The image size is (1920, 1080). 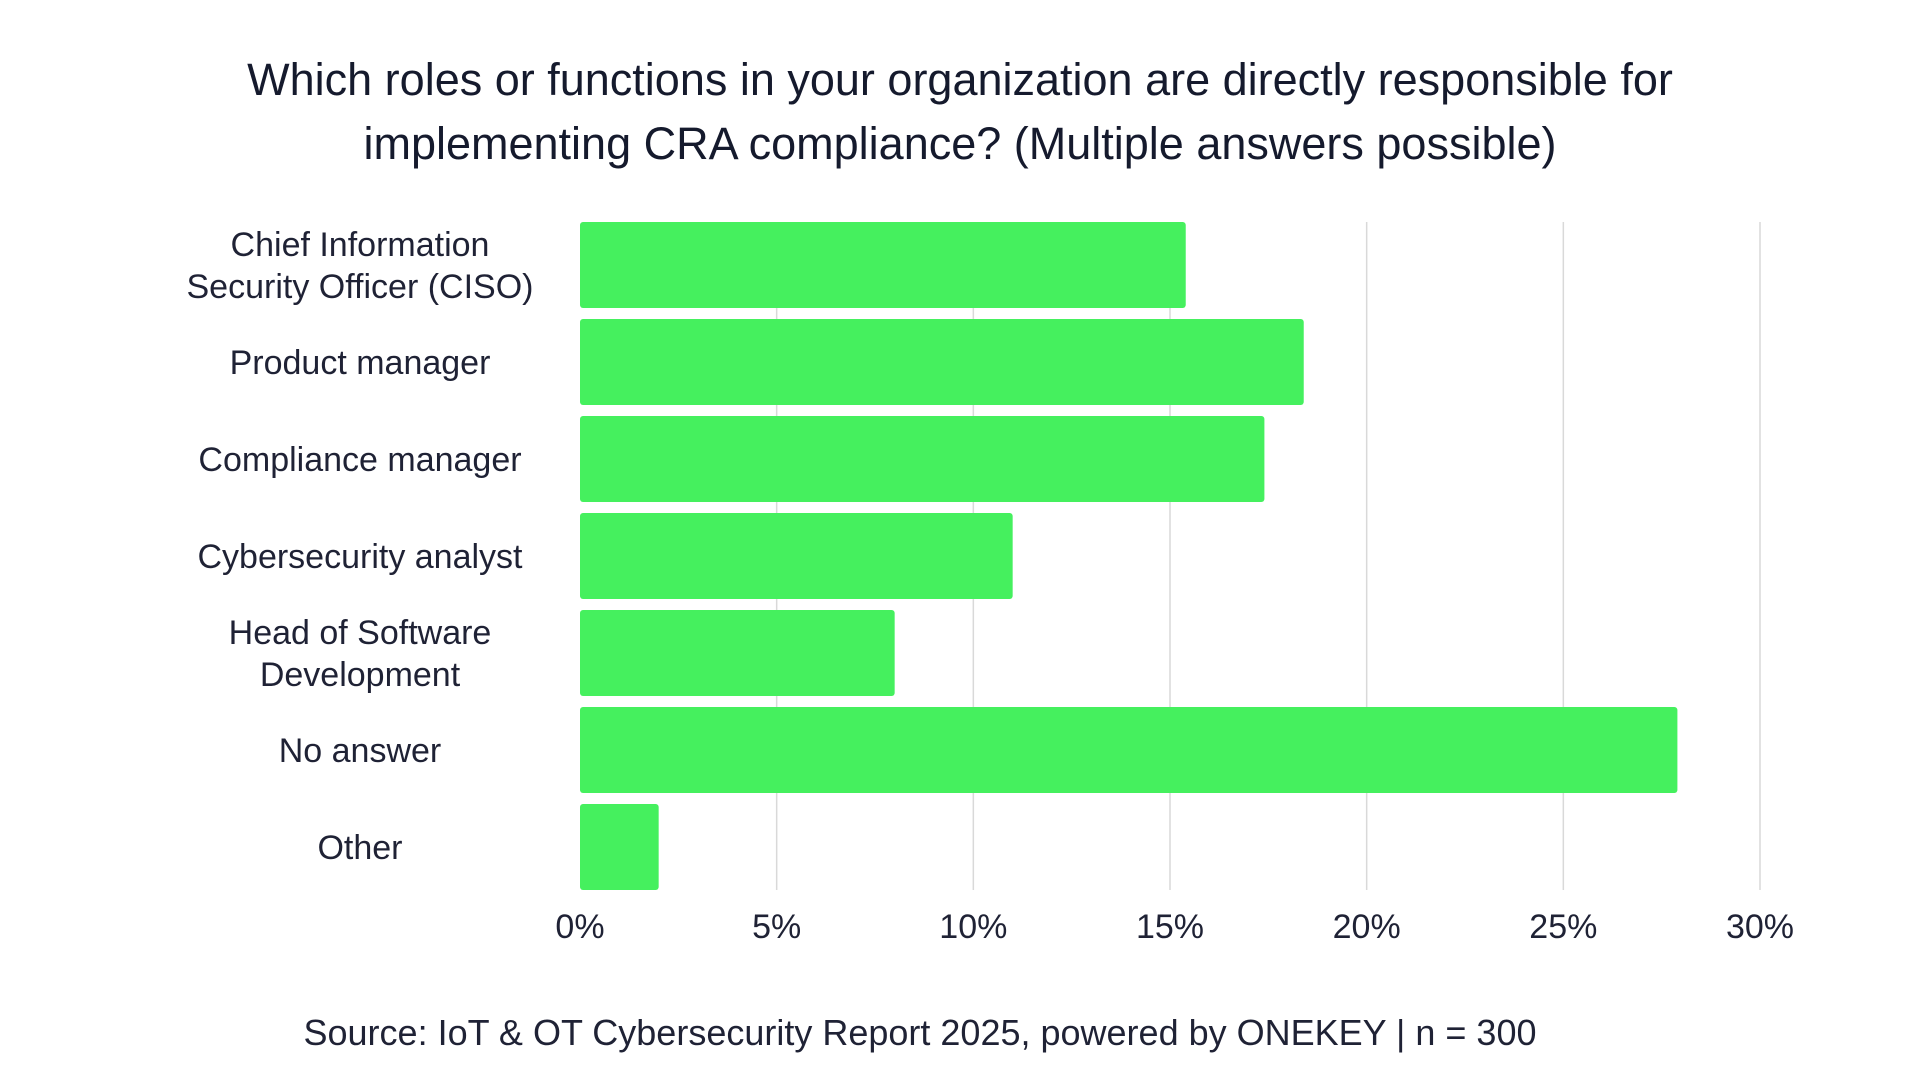 What do you see at coordinates (360, 654) in the screenshot?
I see `category-label-4: Head of Software Development` at bounding box center [360, 654].